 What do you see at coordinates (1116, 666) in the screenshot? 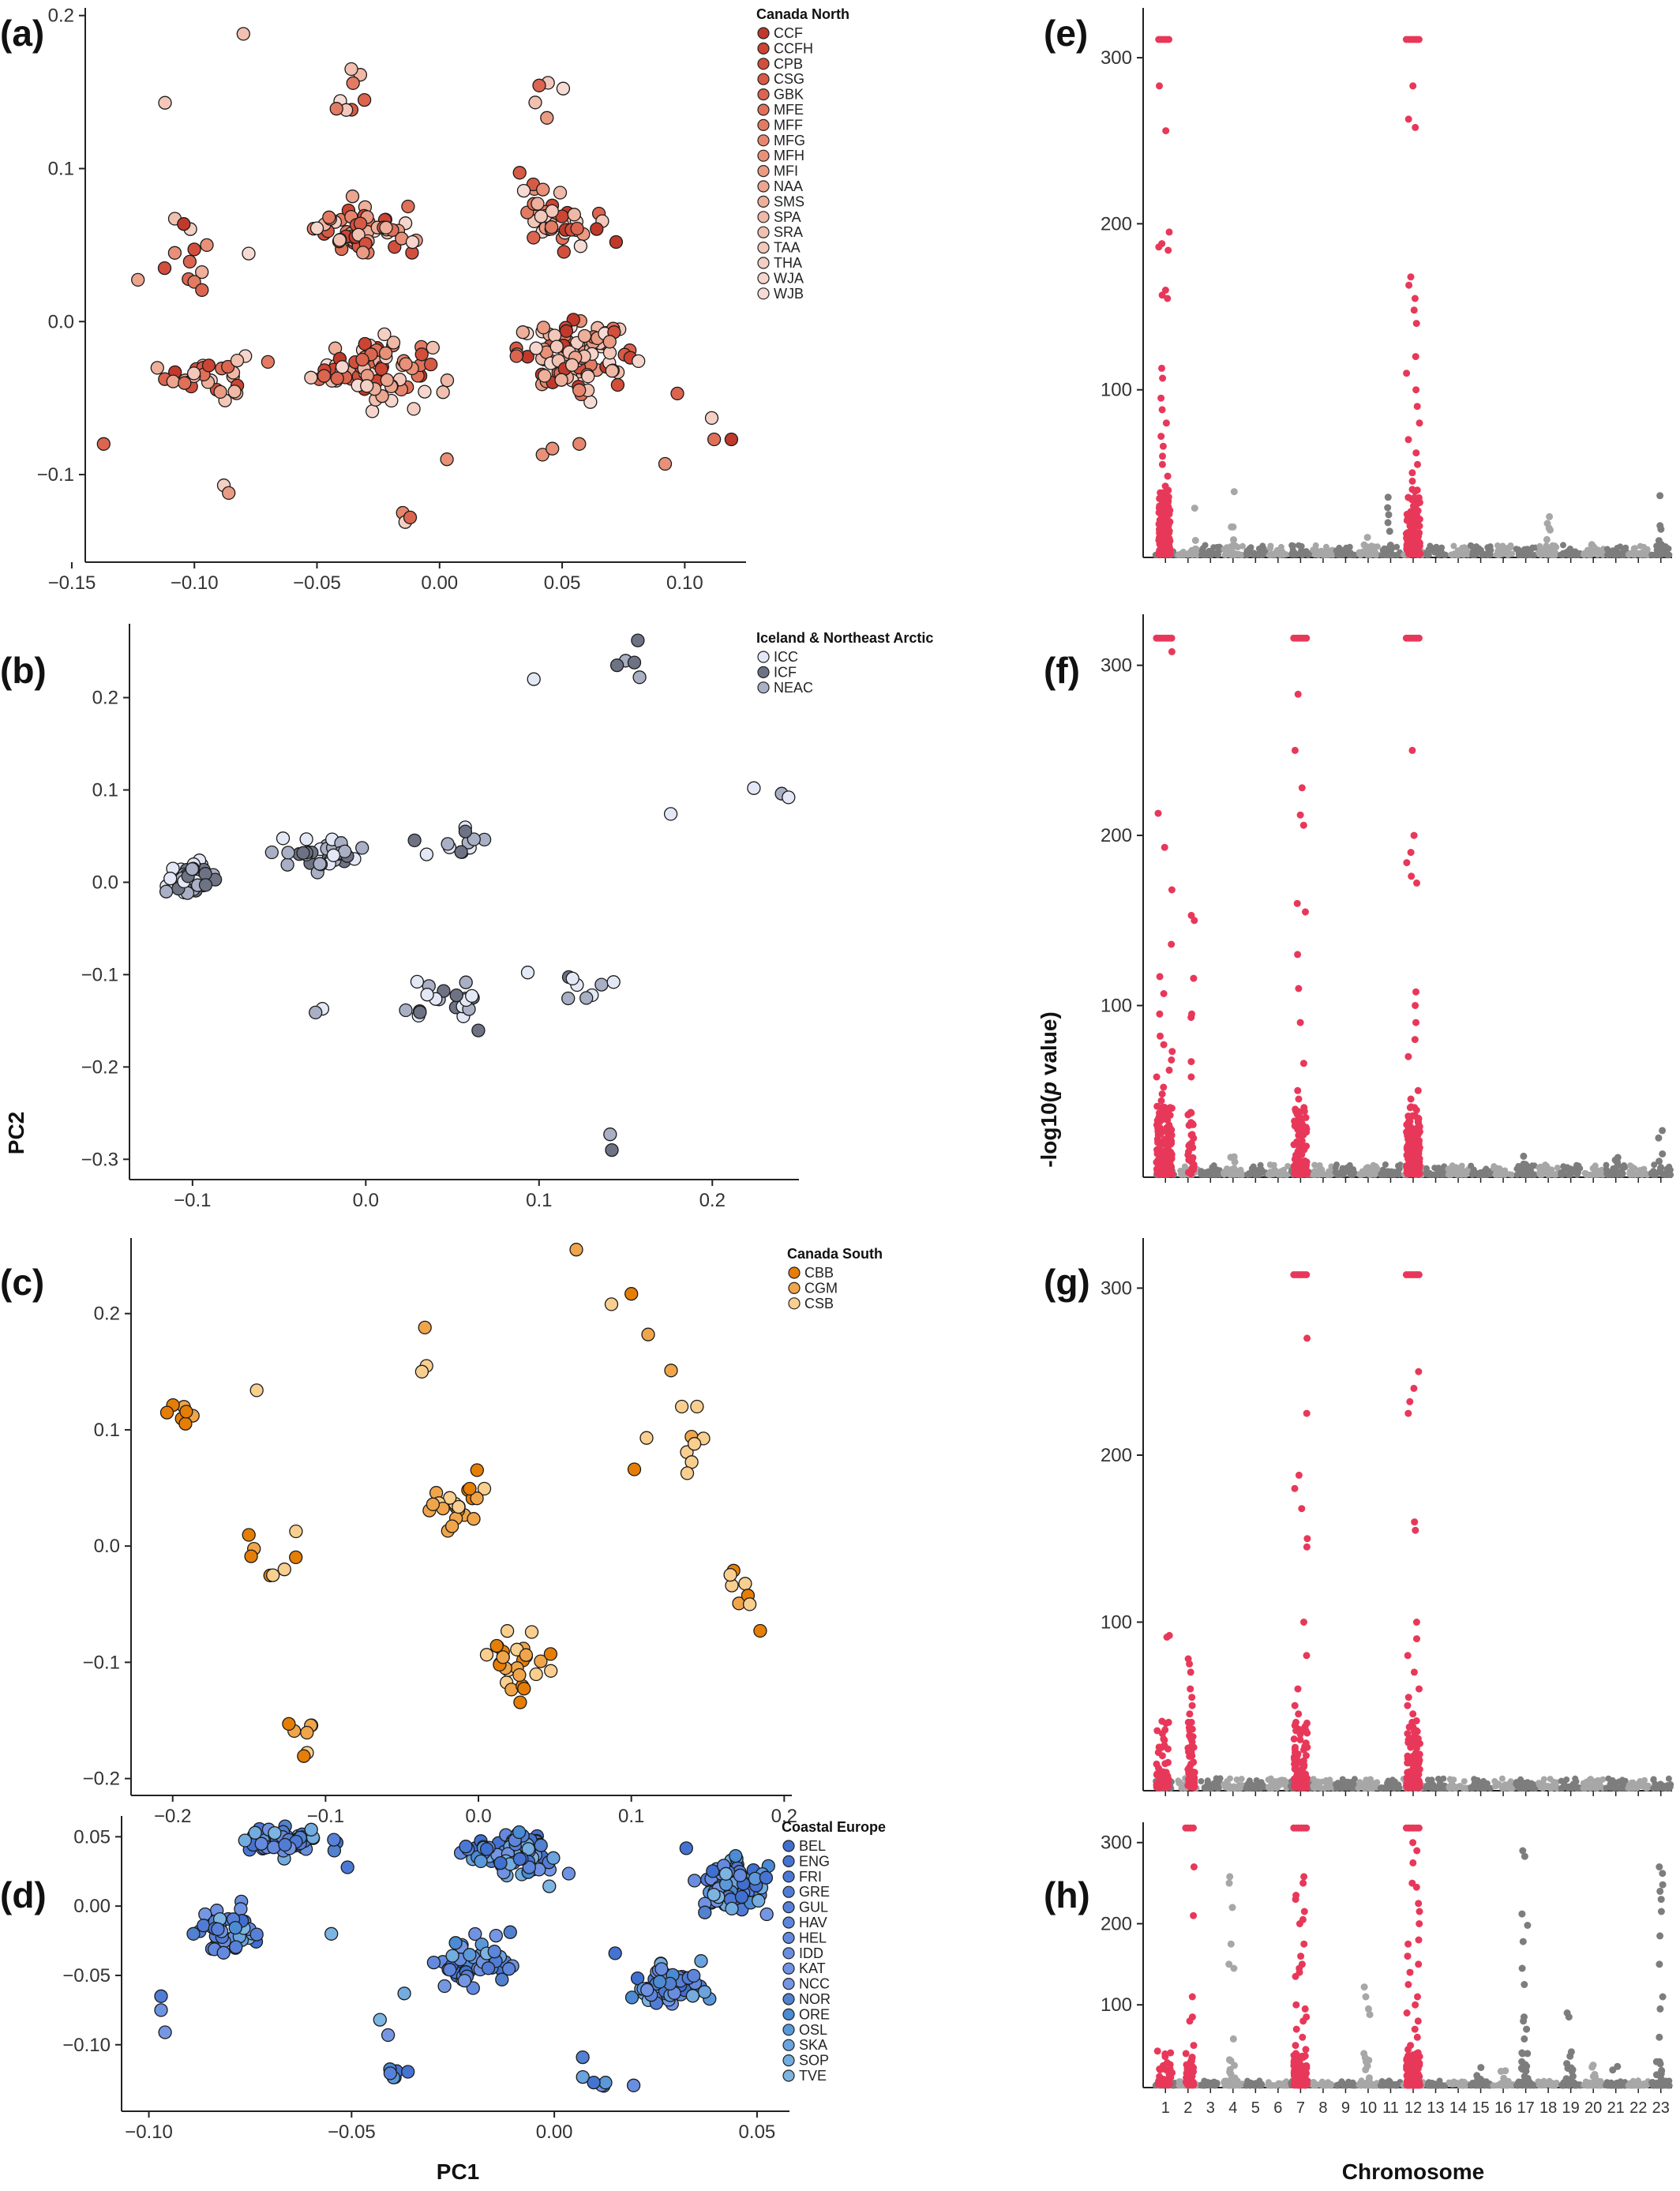
I see `y-tick-label: 300` at bounding box center [1116, 666].